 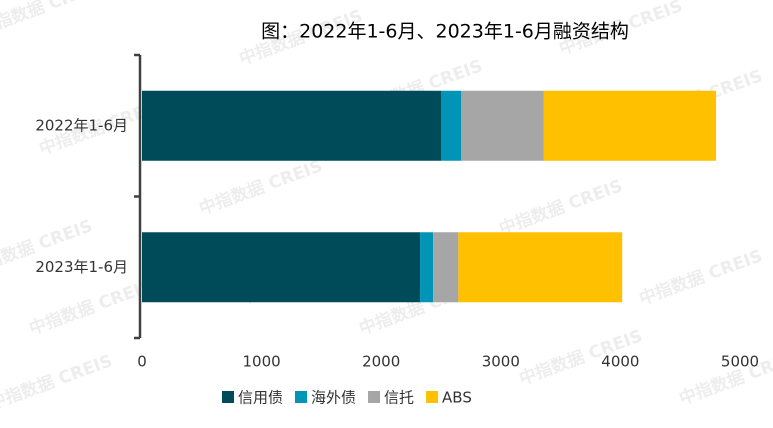 What do you see at coordinates (142, 362) in the screenshot?
I see `x-tick-label: 0` at bounding box center [142, 362].